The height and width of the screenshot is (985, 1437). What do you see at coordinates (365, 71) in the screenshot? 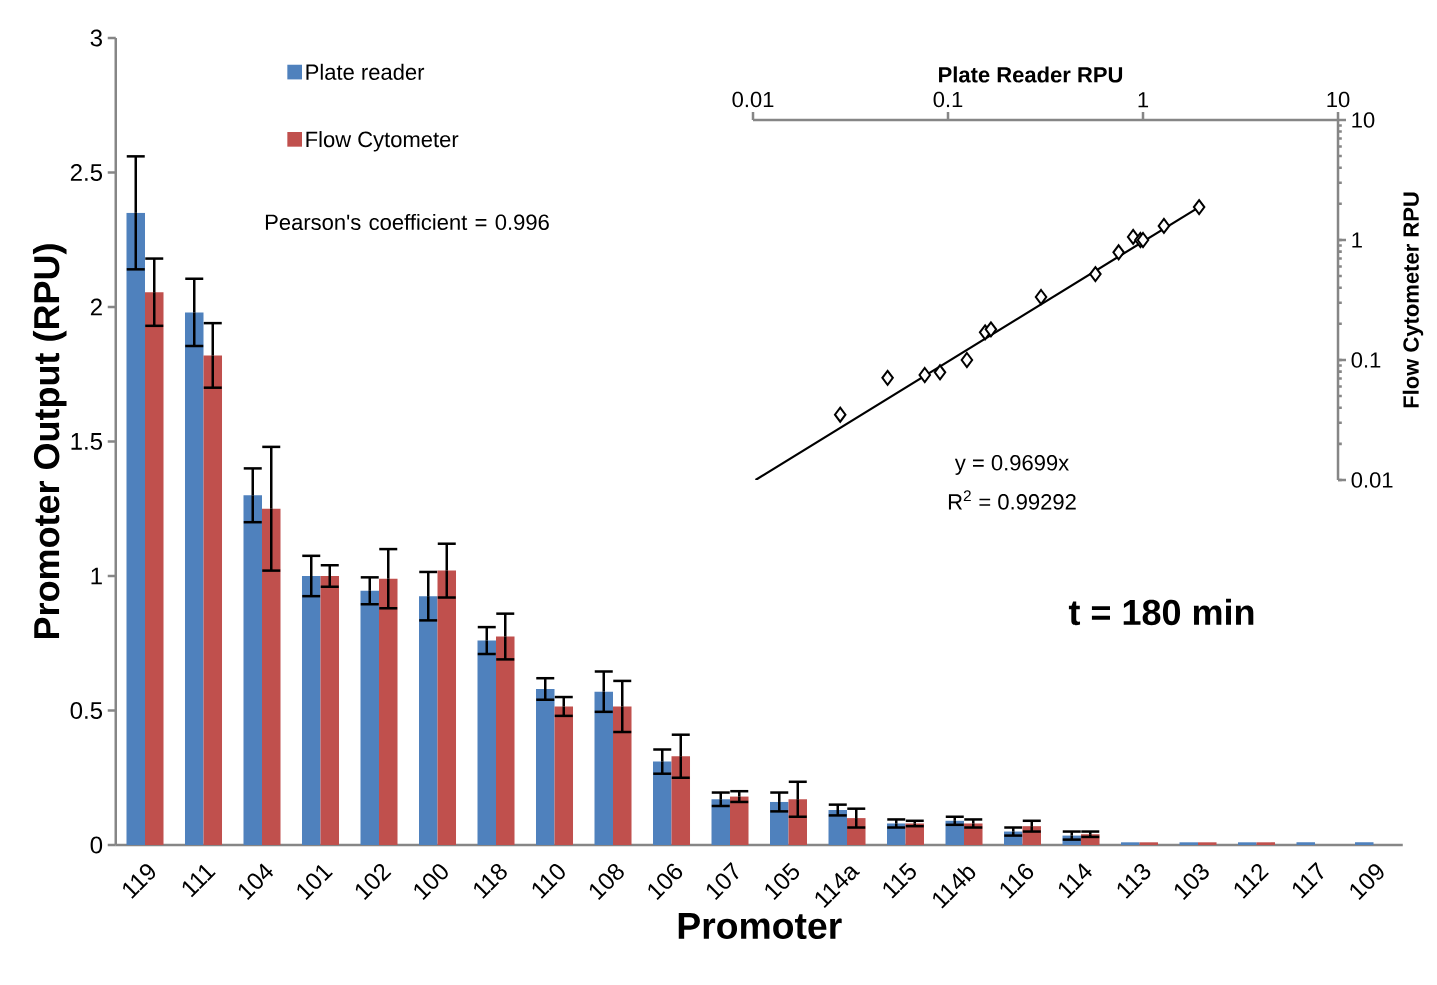
I see `legend-label: Plate reader` at bounding box center [365, 71].